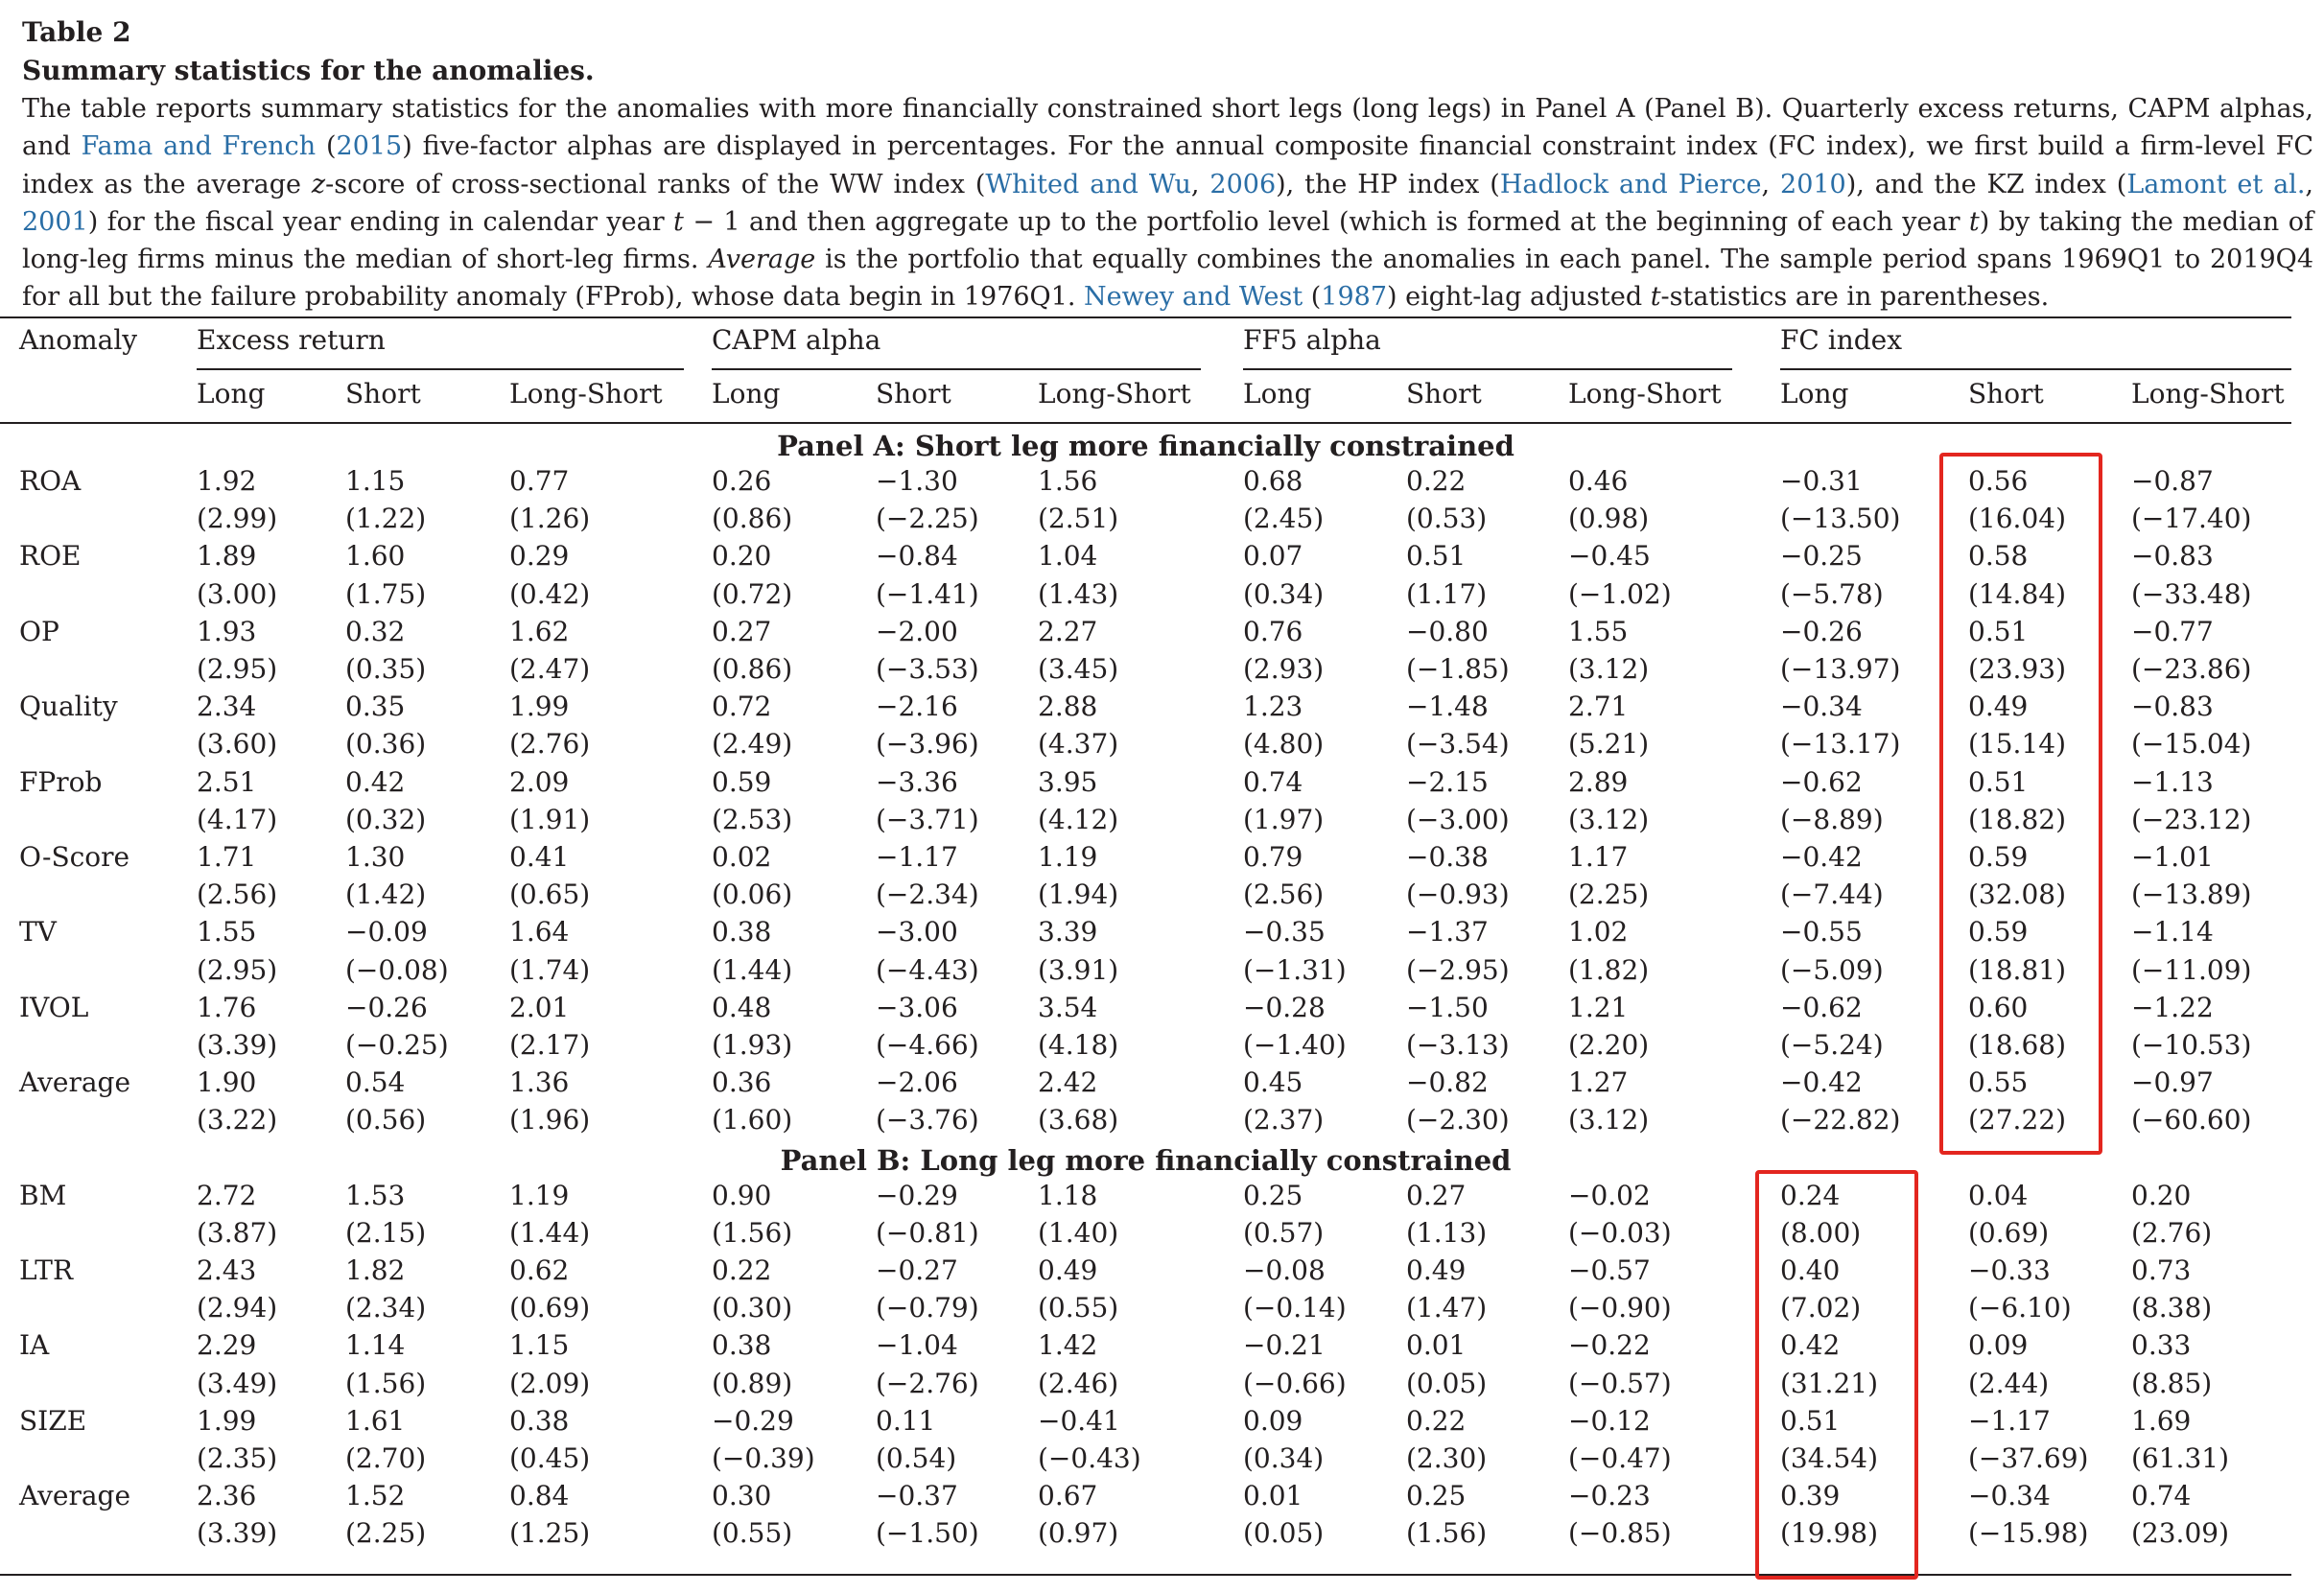 This screenshot has height=1593, width=2324. Describe the element at coordinates (386, 894) in the screenshot. I see `table-cell-tstat: (1.42)` at that location.